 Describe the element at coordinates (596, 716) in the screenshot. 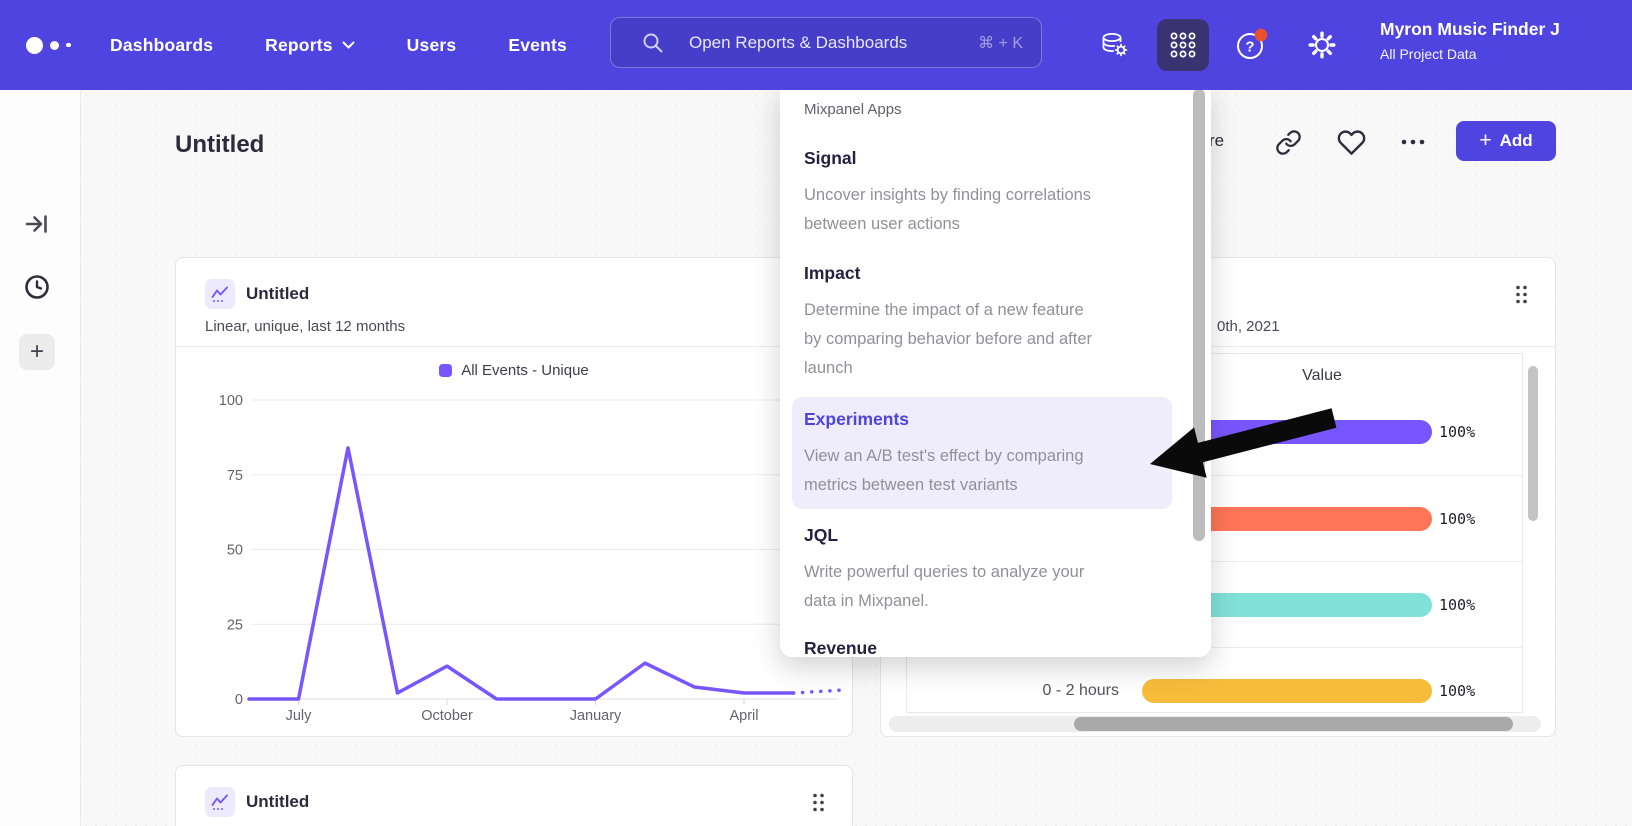

I see `svg-text: January` at that location.